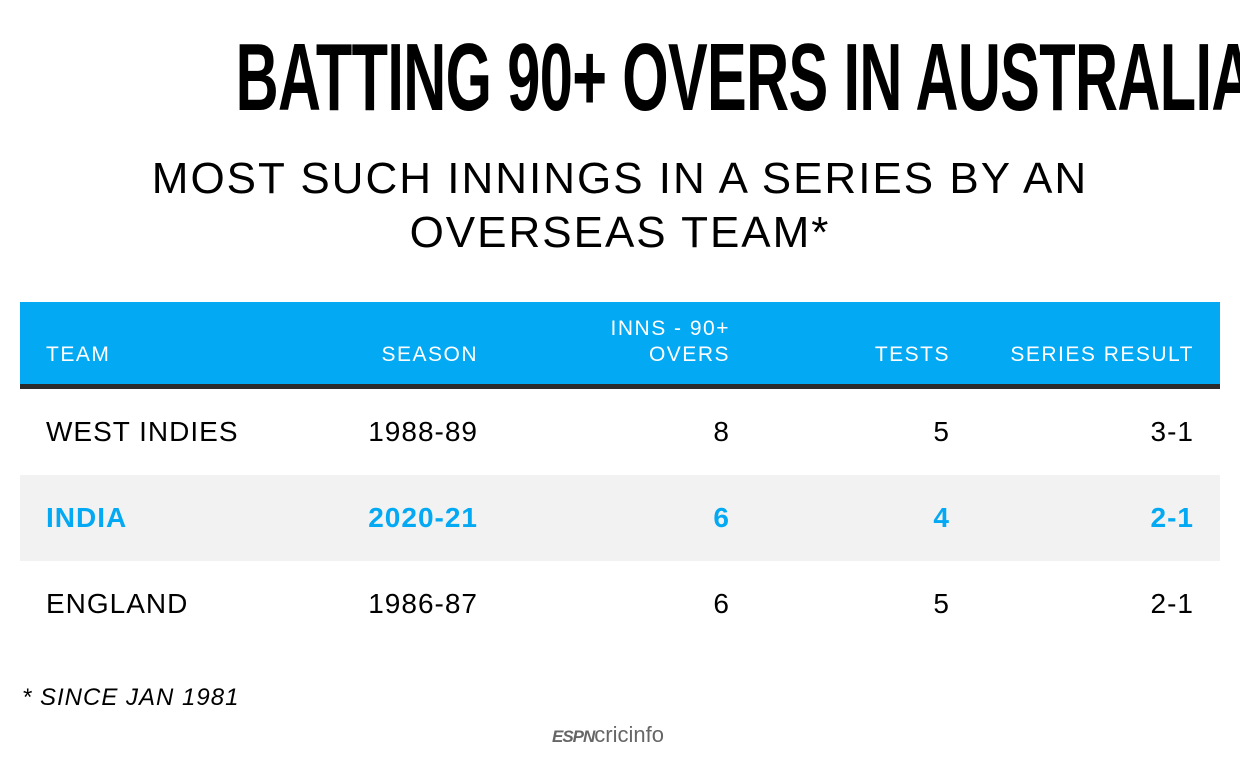 The image size is (1240, 768). Describe the element at coordinates (620, 432) in the screenshot. I see `table-row: WEST INDIES 1988-89 8 5 3-1` at that location.